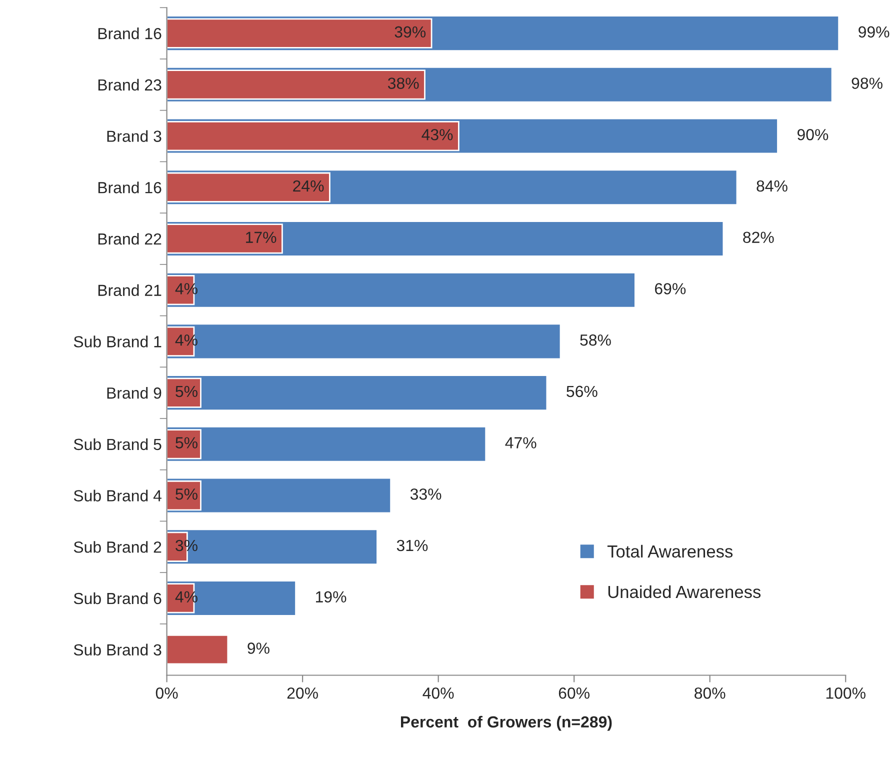  Describe the element at coordinates (118, 342) in the screenshot. I see `y-tick-label: Sub Brand 1` at that location.